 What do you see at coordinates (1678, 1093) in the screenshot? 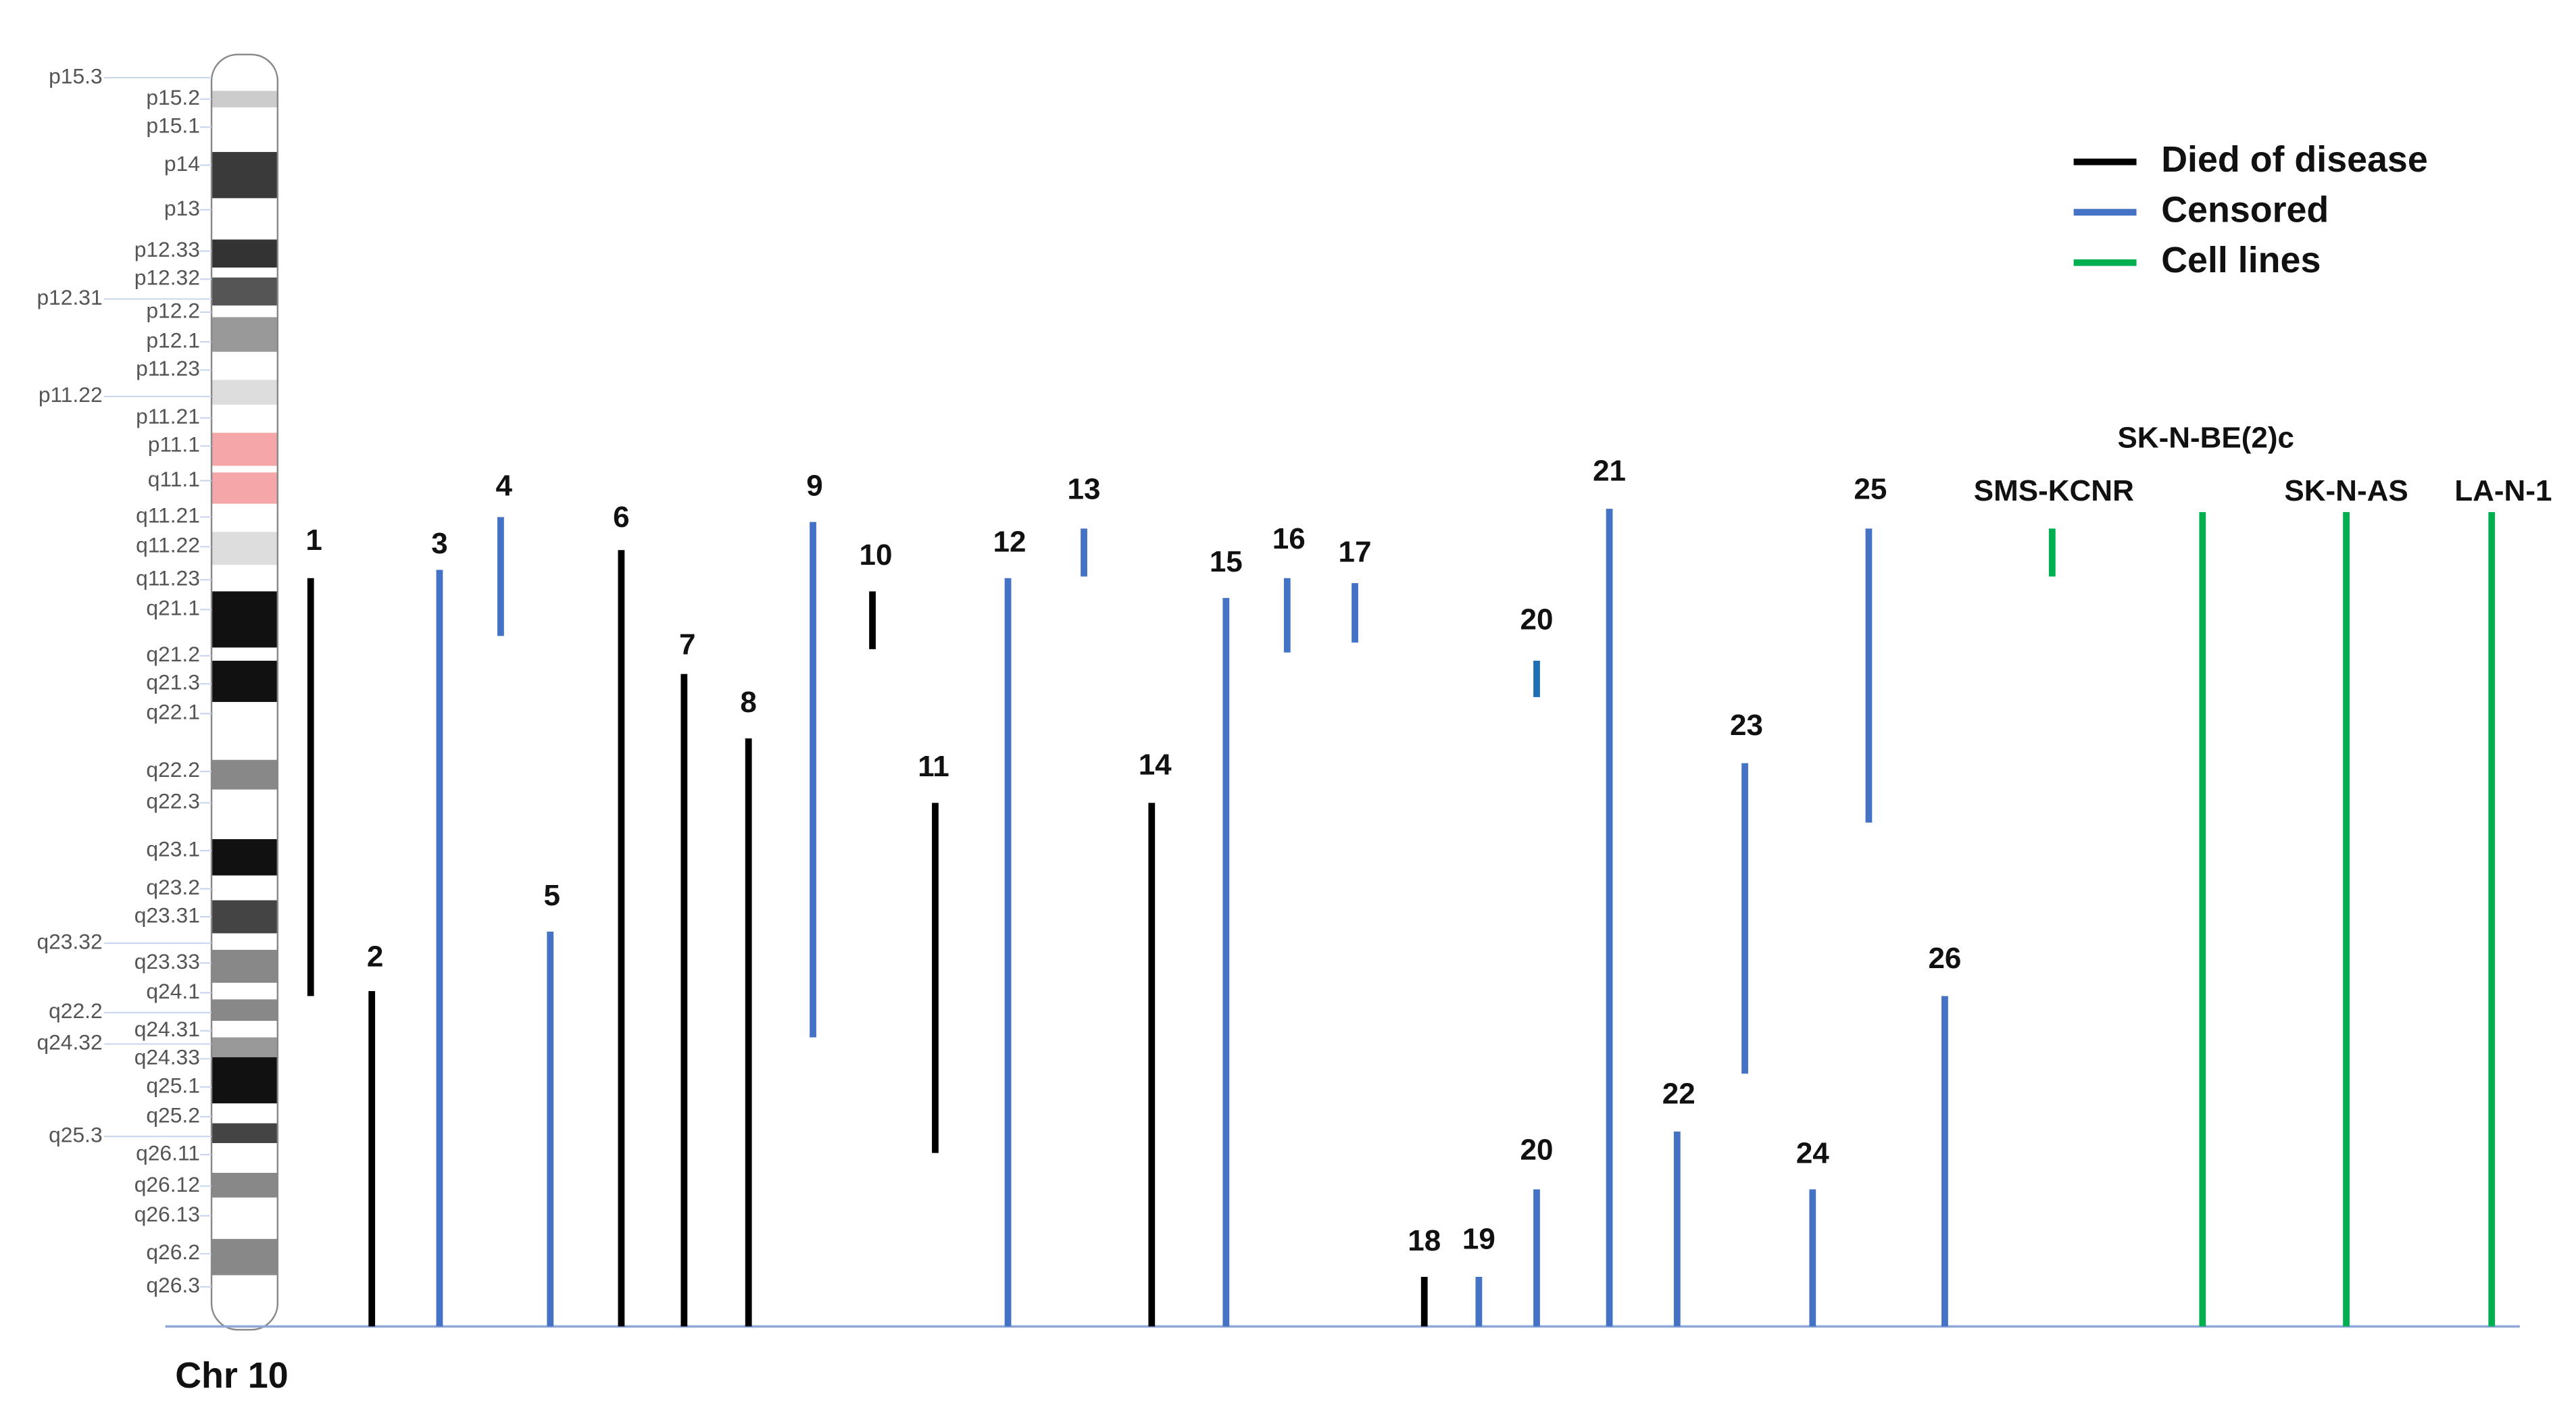
I see `segment-label: 22` at bounding box center [1678, 1093].